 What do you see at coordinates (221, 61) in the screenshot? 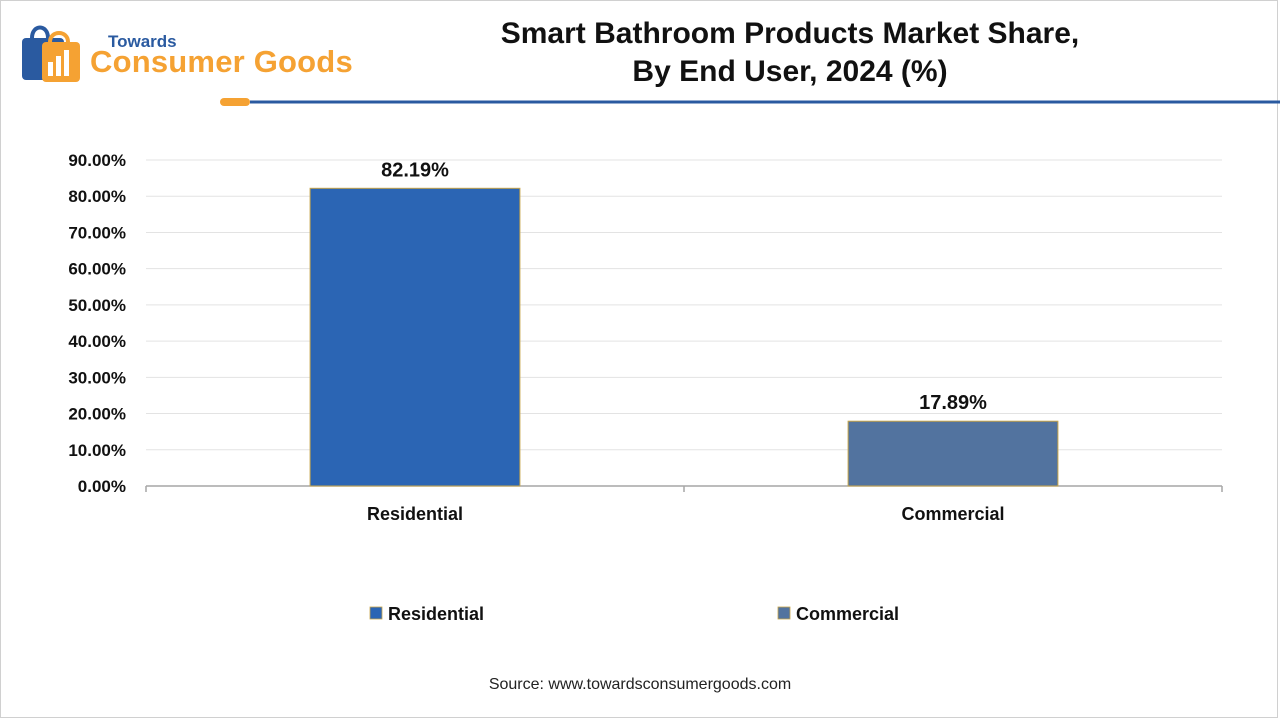
I see `logo-text-consumer-goods: Consumer Goods` at bounding box center [221, 61].